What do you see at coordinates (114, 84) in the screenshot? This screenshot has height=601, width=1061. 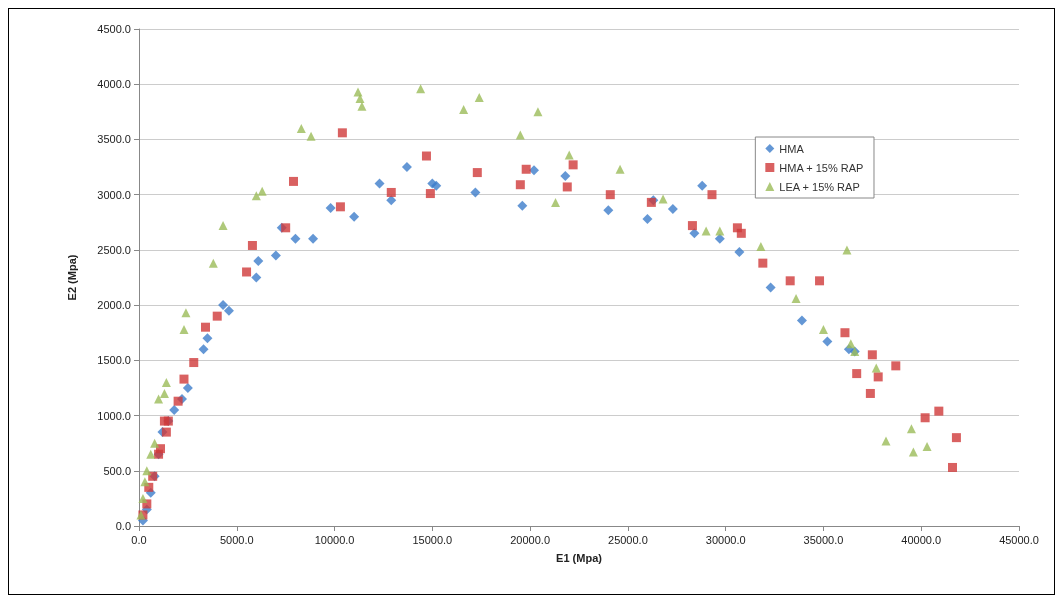 I see `y-tick-label: 4000.0` at bounding box center [114, 84].